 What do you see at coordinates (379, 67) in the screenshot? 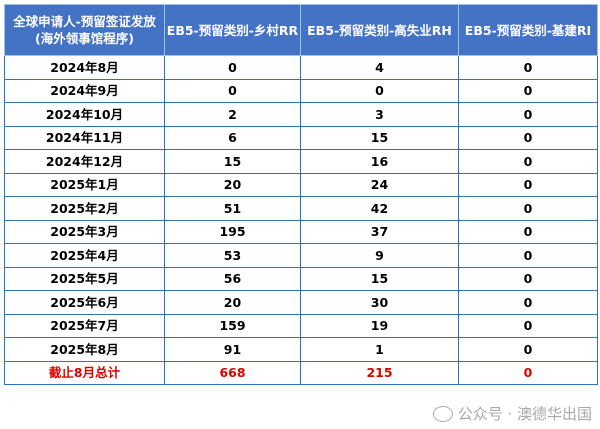
I see `cell-rh: 4` at bounding box center [379, 67].